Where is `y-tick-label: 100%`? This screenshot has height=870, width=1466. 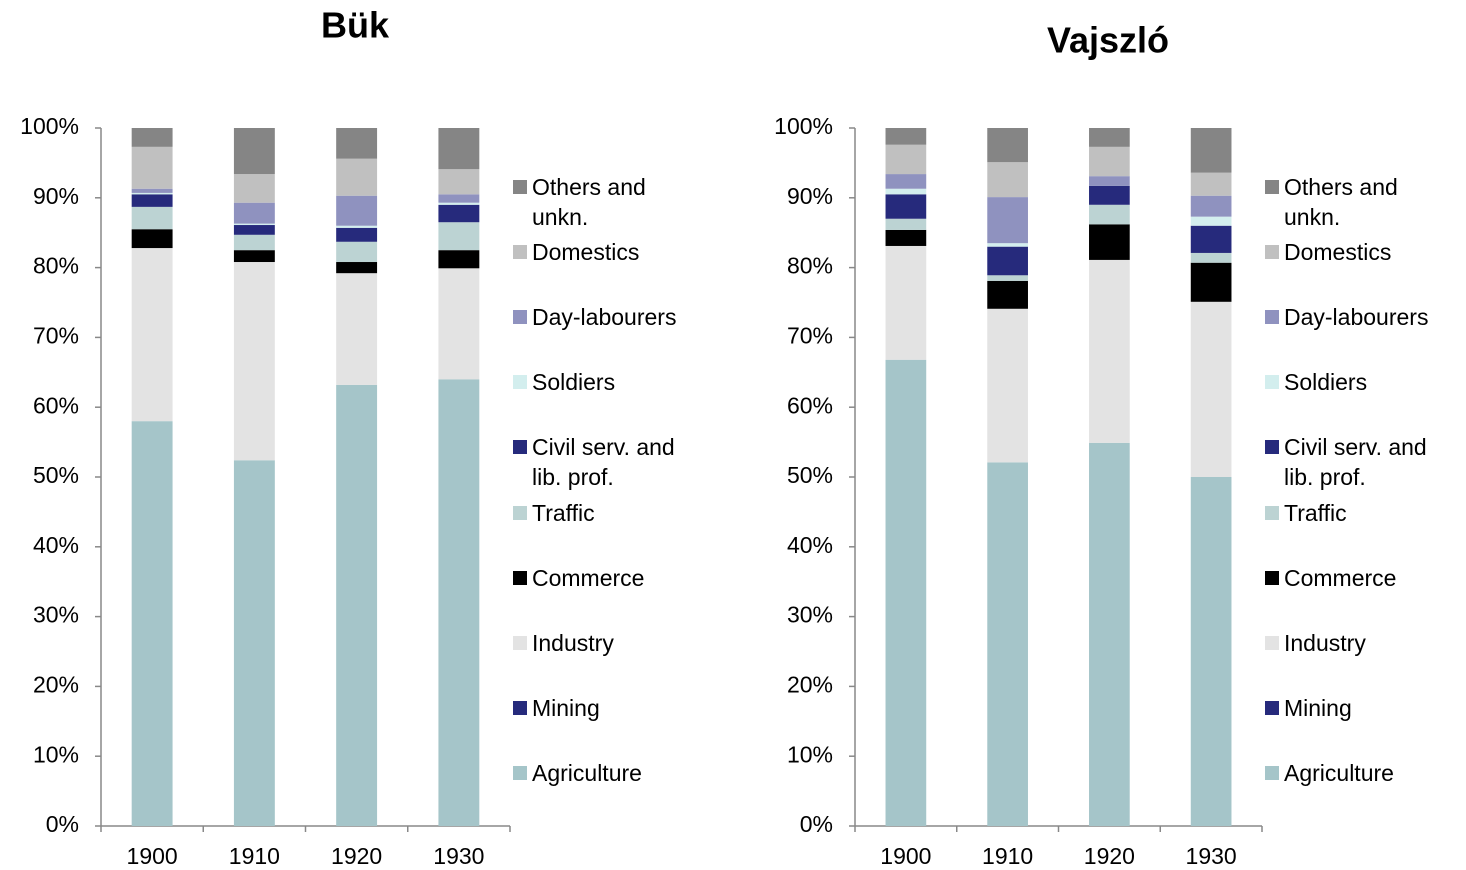
y-tick-label: 100% is located at coordinates (803, 126).